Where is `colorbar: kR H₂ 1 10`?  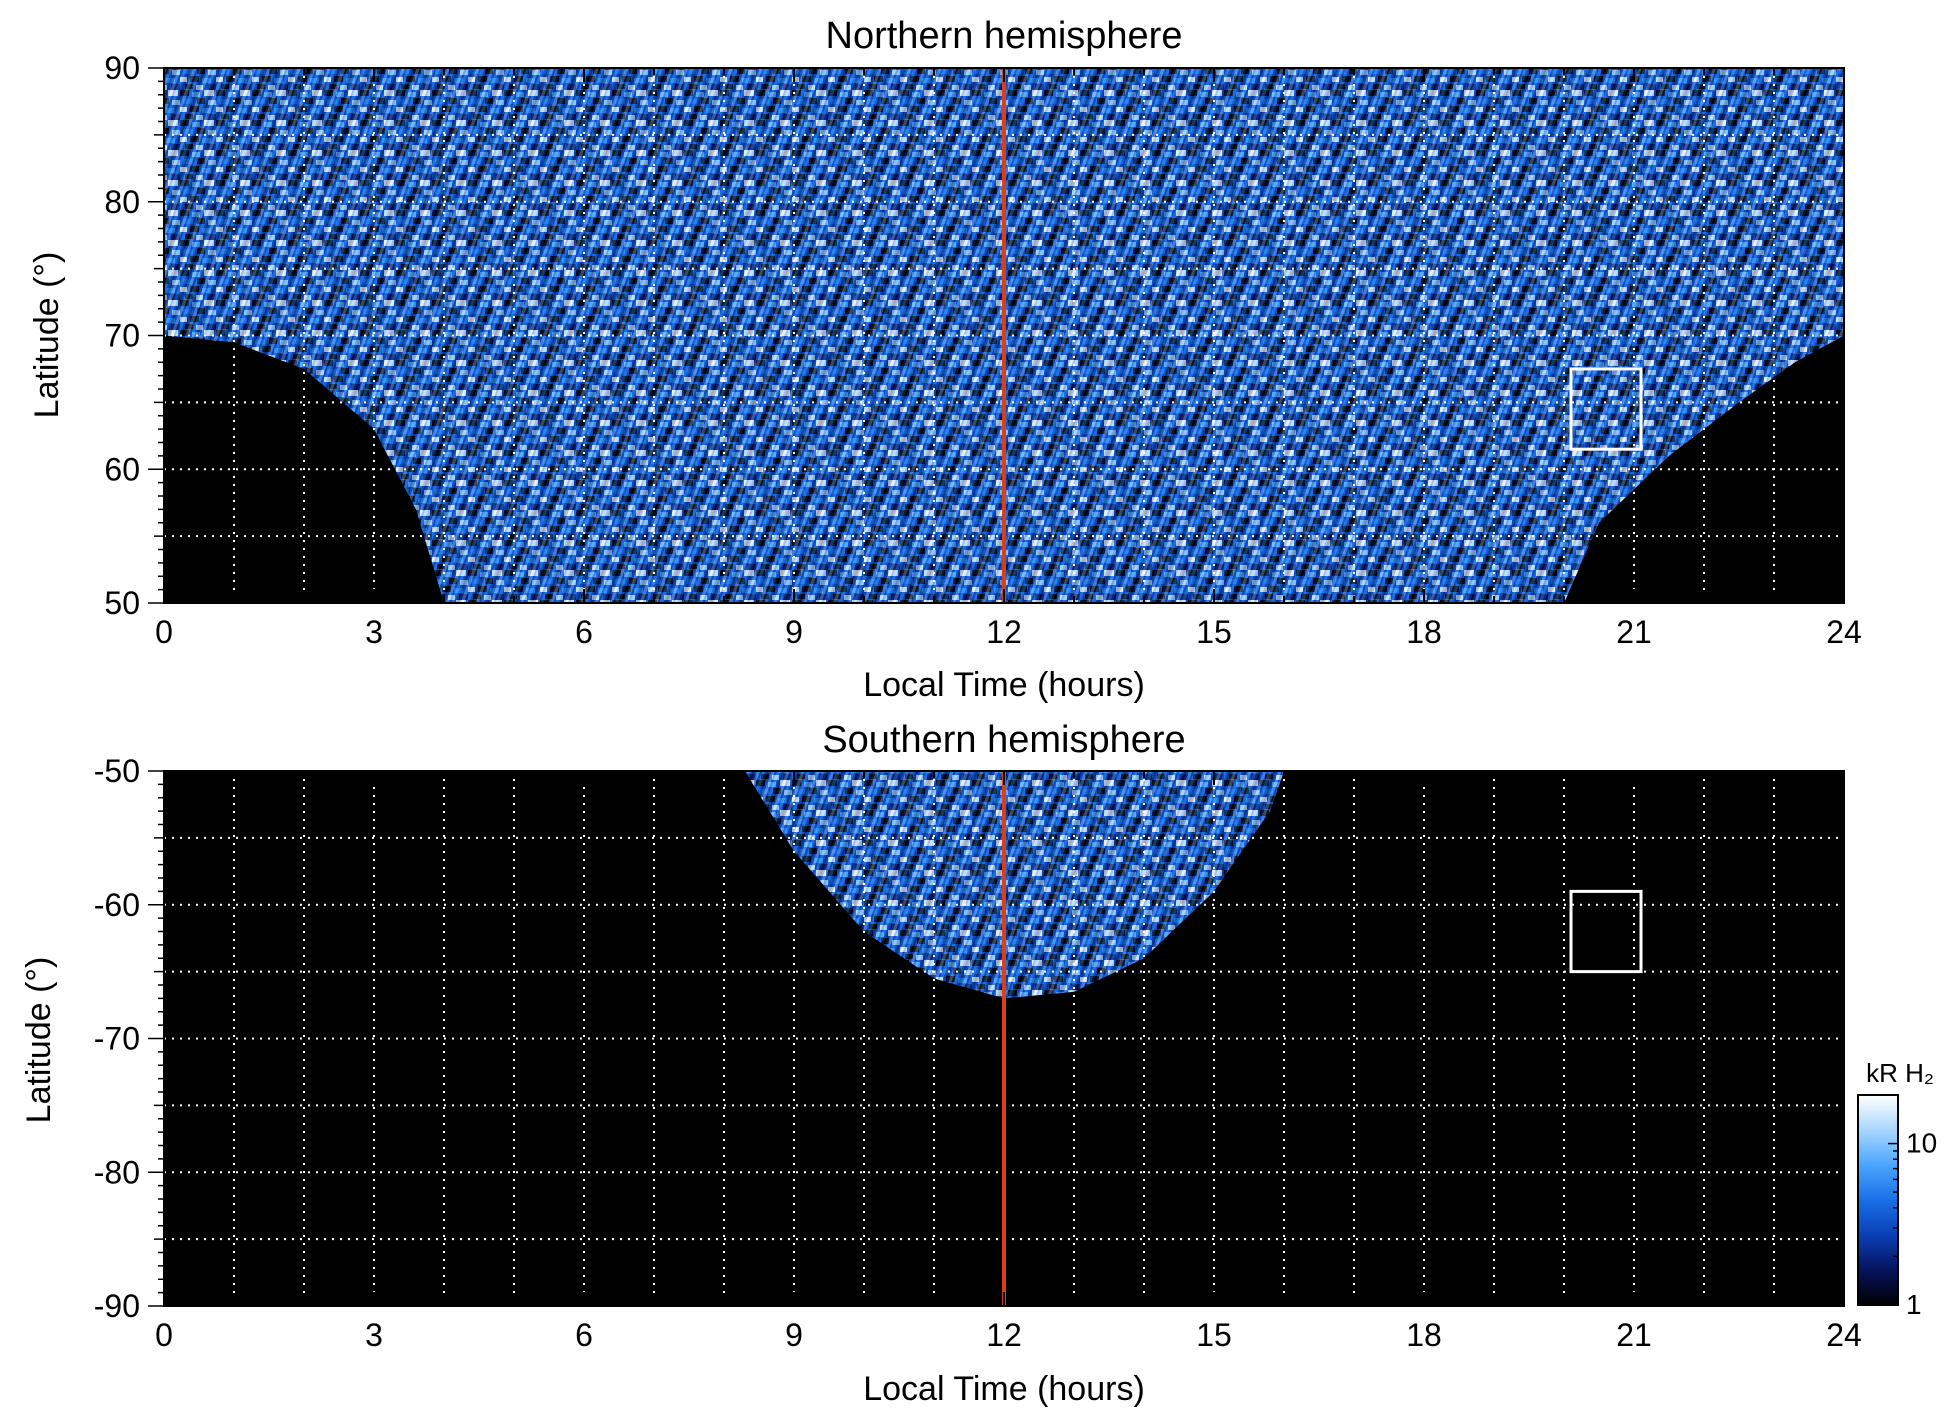 colorbar: kR H₂ 1 10 is located at coordinates (1897, 1189).